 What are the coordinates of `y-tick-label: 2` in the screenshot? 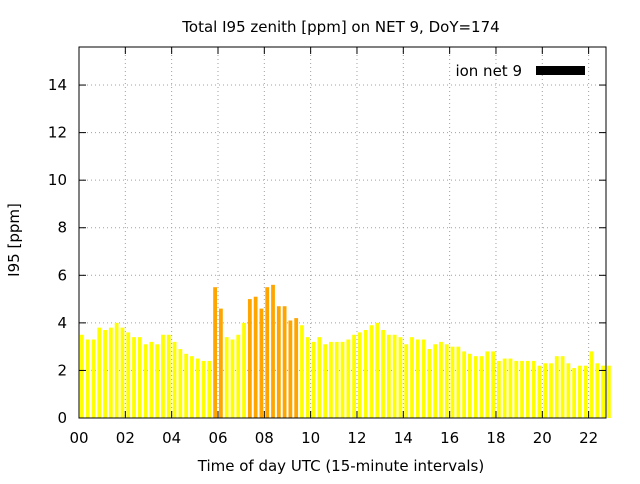 It's located at (62, 370).